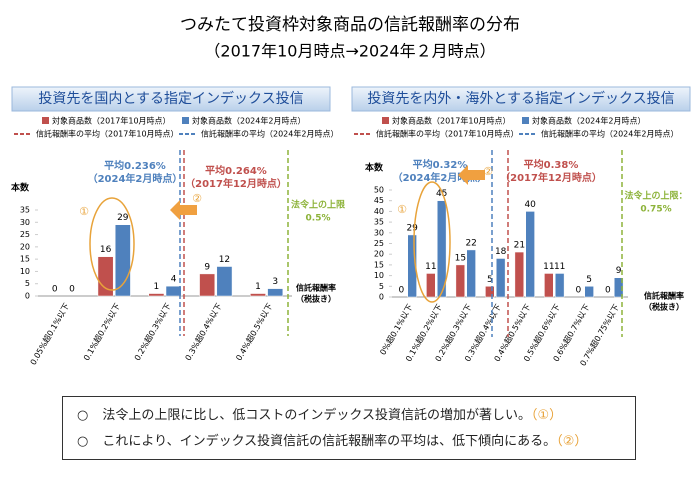 This screenshot has width=700, height=483. What do you see at coordinates (490, 280) in the screenshot?
I see `data-label: 5` at bounding box center [490, 280].